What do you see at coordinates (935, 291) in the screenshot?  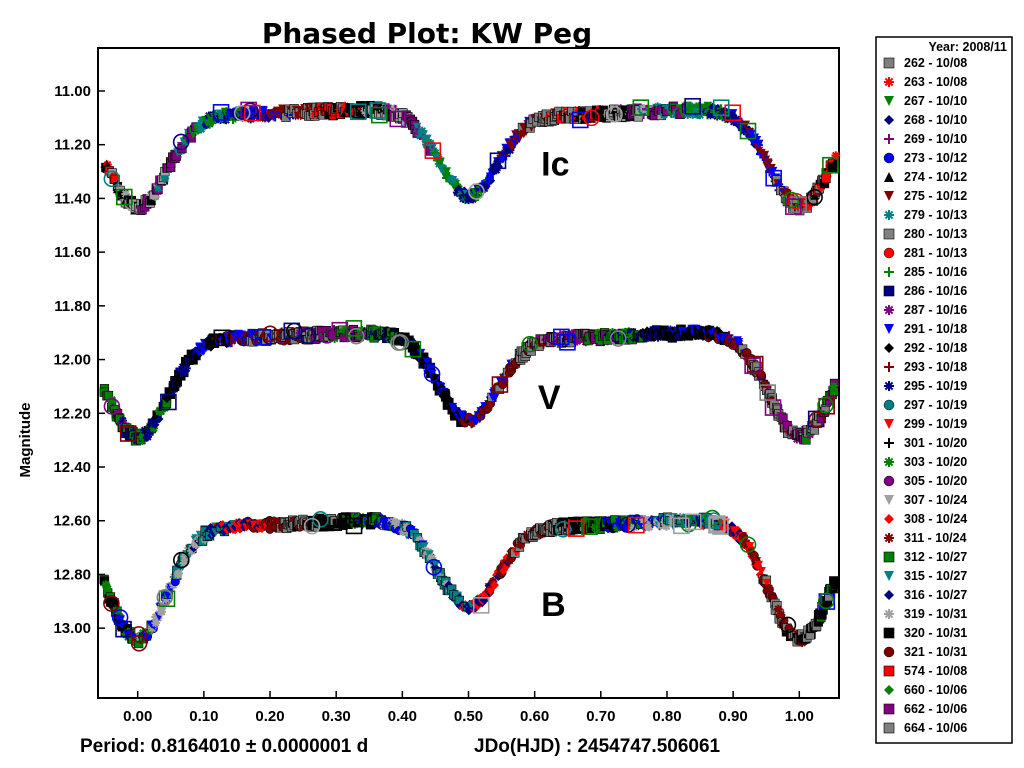 I see `legend-label: 286 - 10/16` at bounding box center [935, 291].